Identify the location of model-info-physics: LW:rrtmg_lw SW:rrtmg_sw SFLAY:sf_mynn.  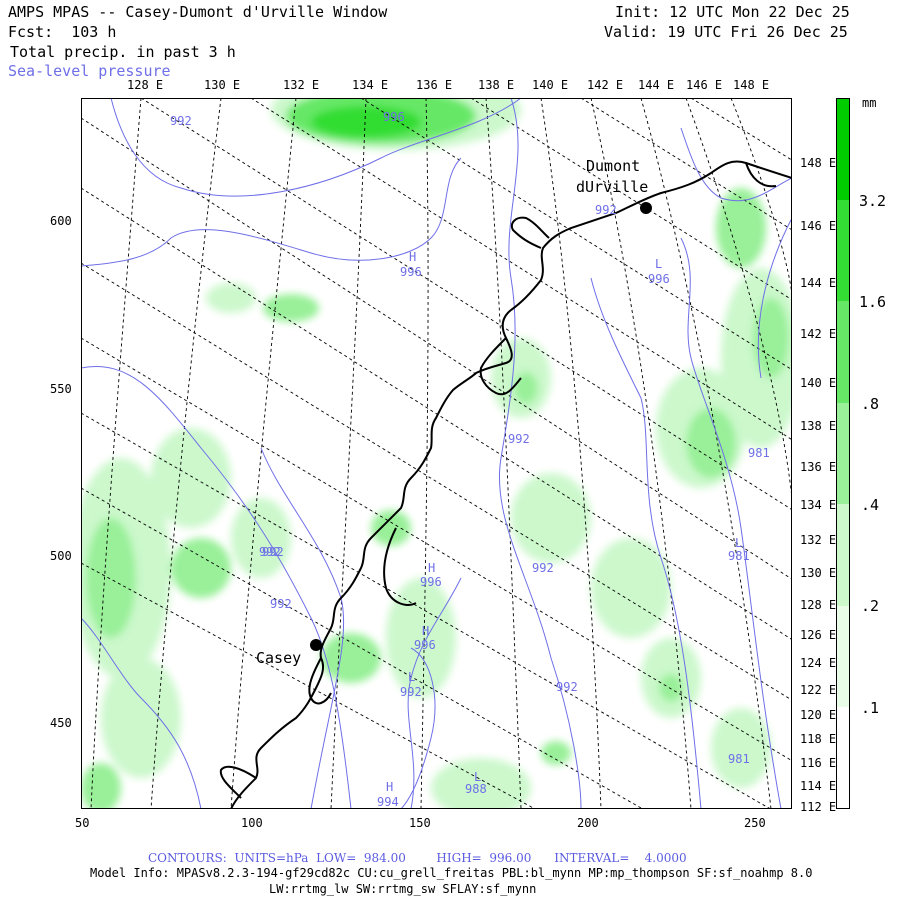
(403, 889).